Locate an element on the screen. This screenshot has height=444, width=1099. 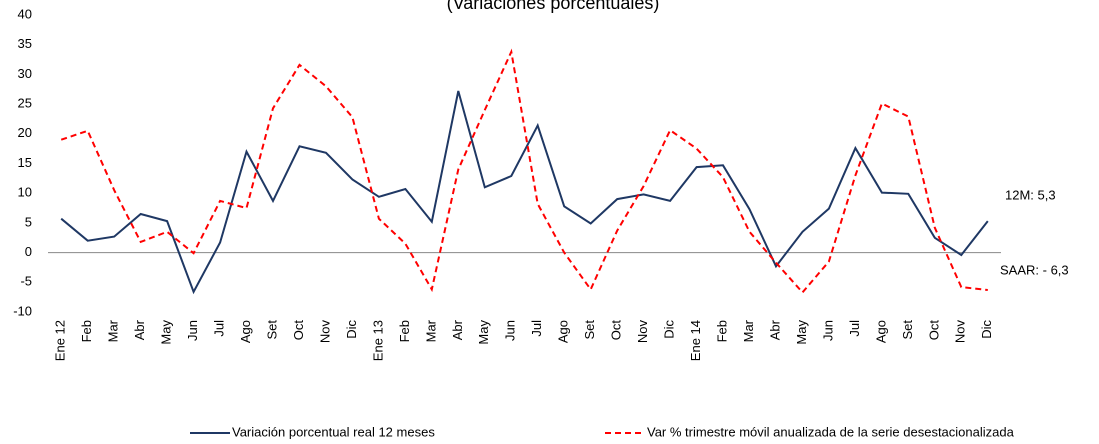
y-tick-label: 20 is located at coordinates (25, 132).